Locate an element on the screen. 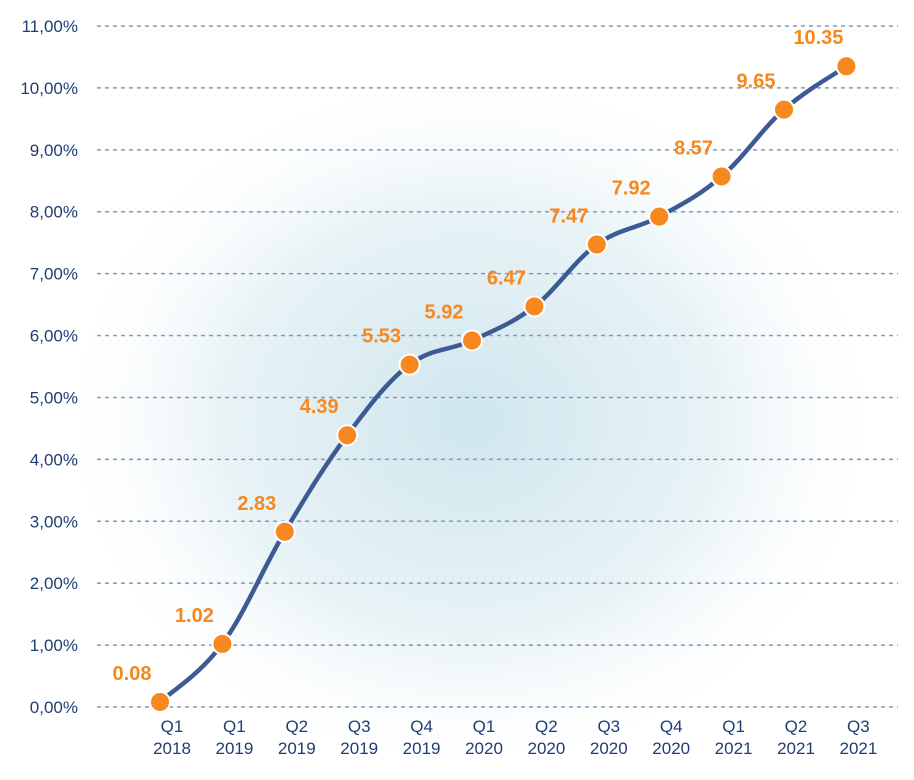 The width and height of the screenshot is (914, 780). y-tick-label: 9,00% is located at coordinates (54, 150).